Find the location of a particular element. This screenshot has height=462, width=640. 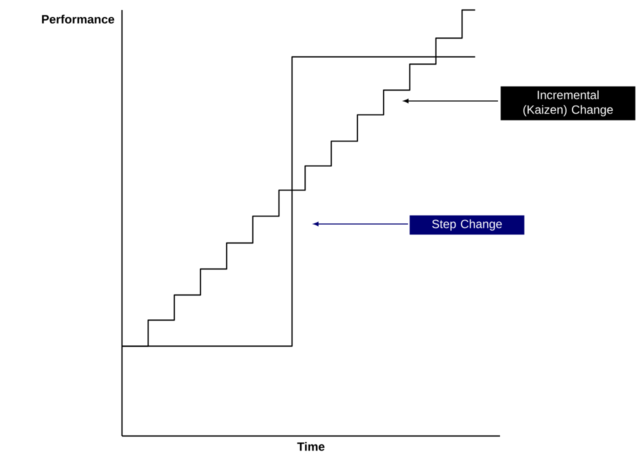

x-axis-title: Time is located at coordinates (310, 446).